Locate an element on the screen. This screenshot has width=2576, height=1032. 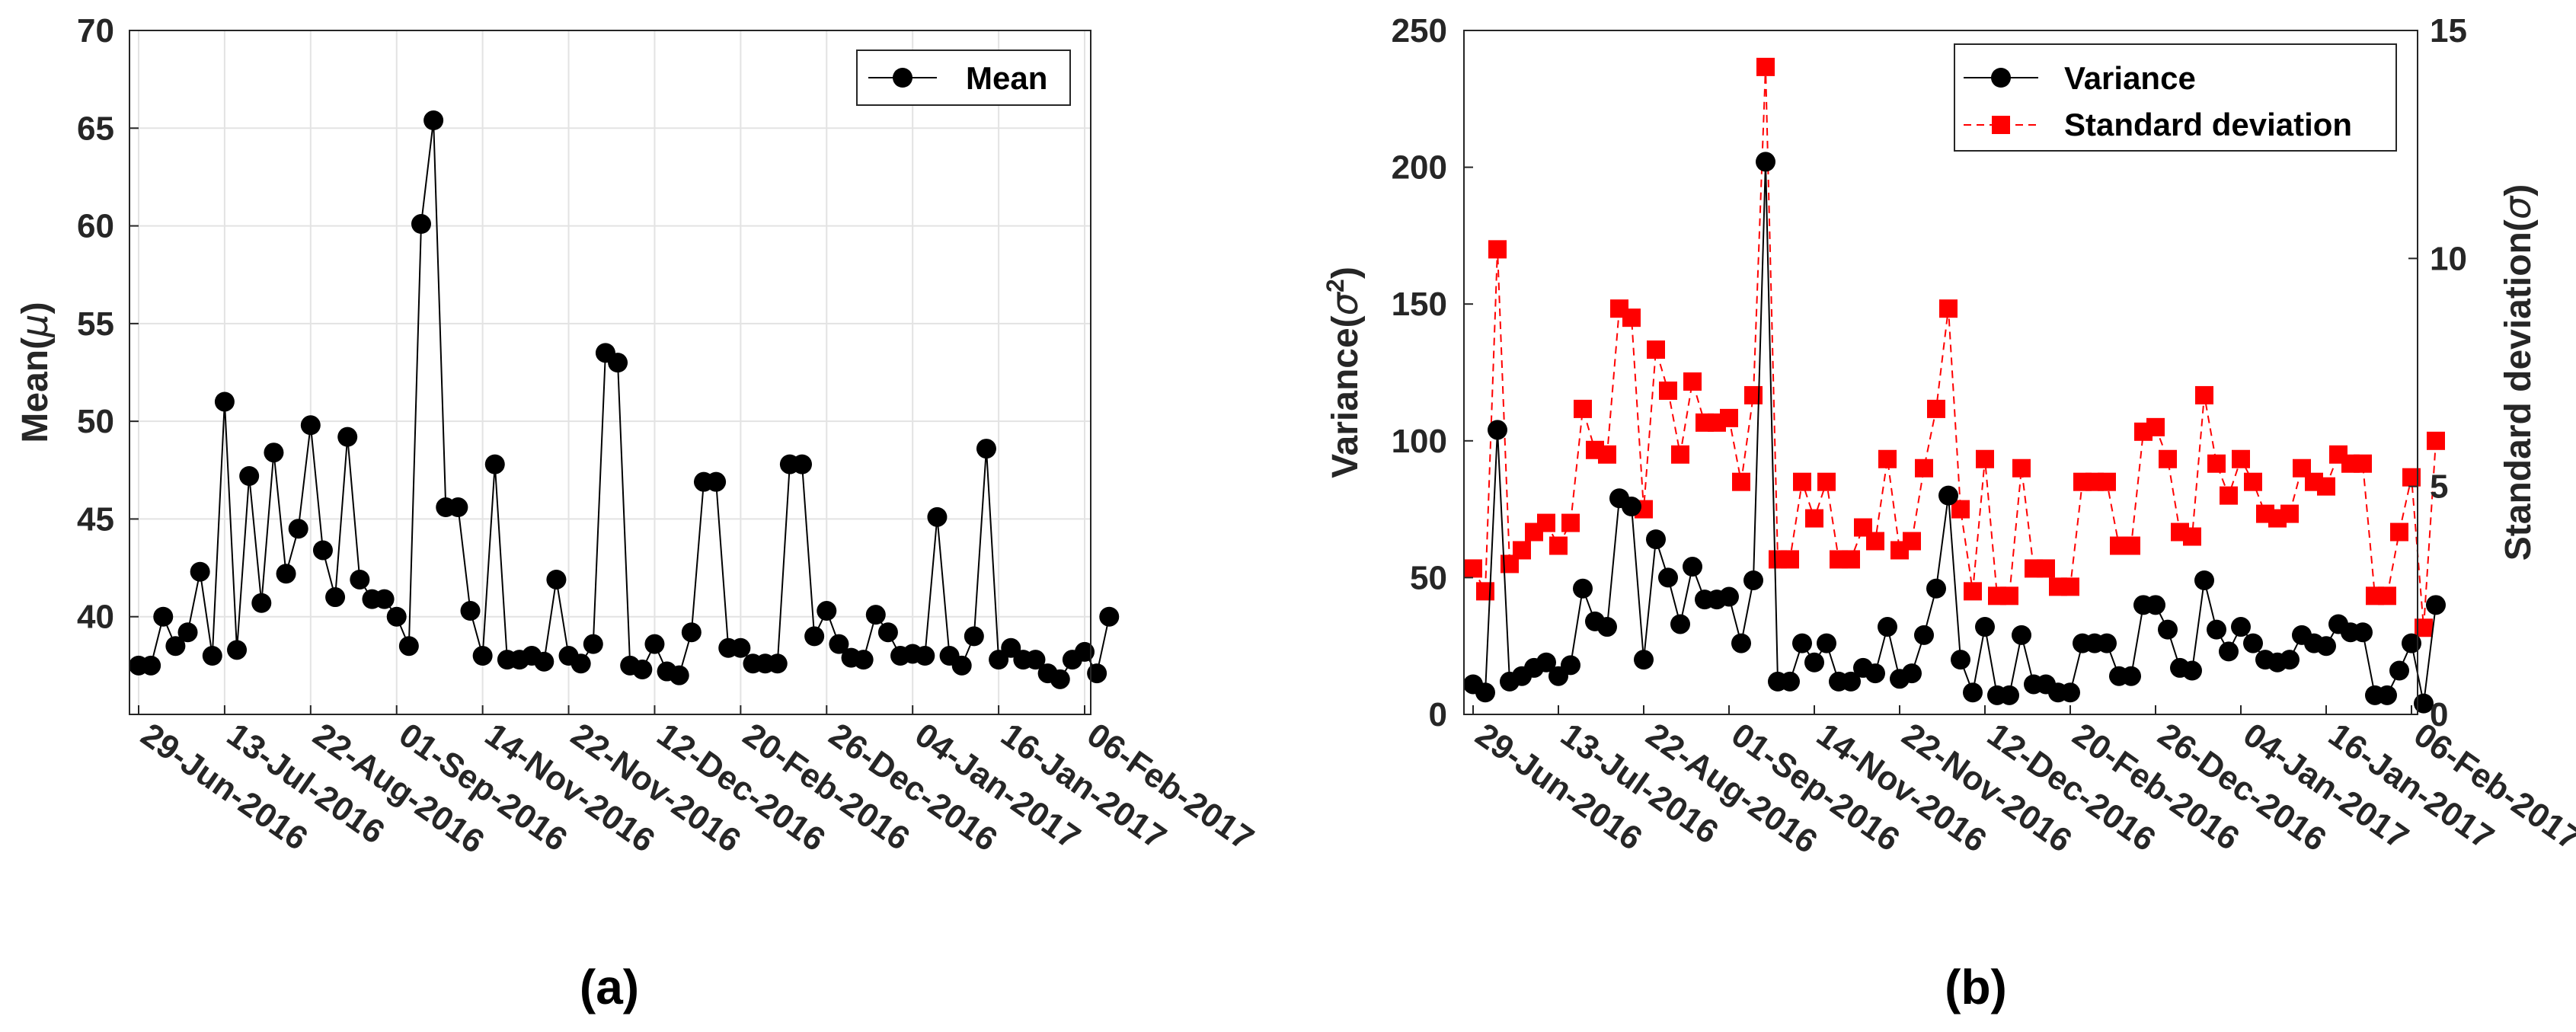
panel-b-left-y-axis-label: Variance(σ2) is located at coordinates (1344, 372).